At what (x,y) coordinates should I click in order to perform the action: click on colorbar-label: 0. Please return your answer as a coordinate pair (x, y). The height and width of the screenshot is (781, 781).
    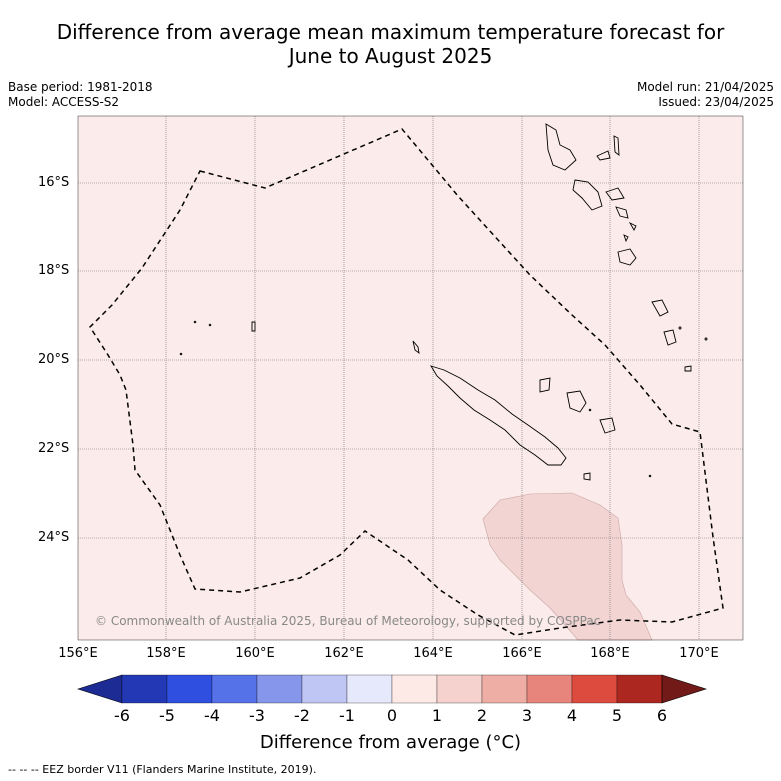
    Looking at the image, I should click on (392, 715).